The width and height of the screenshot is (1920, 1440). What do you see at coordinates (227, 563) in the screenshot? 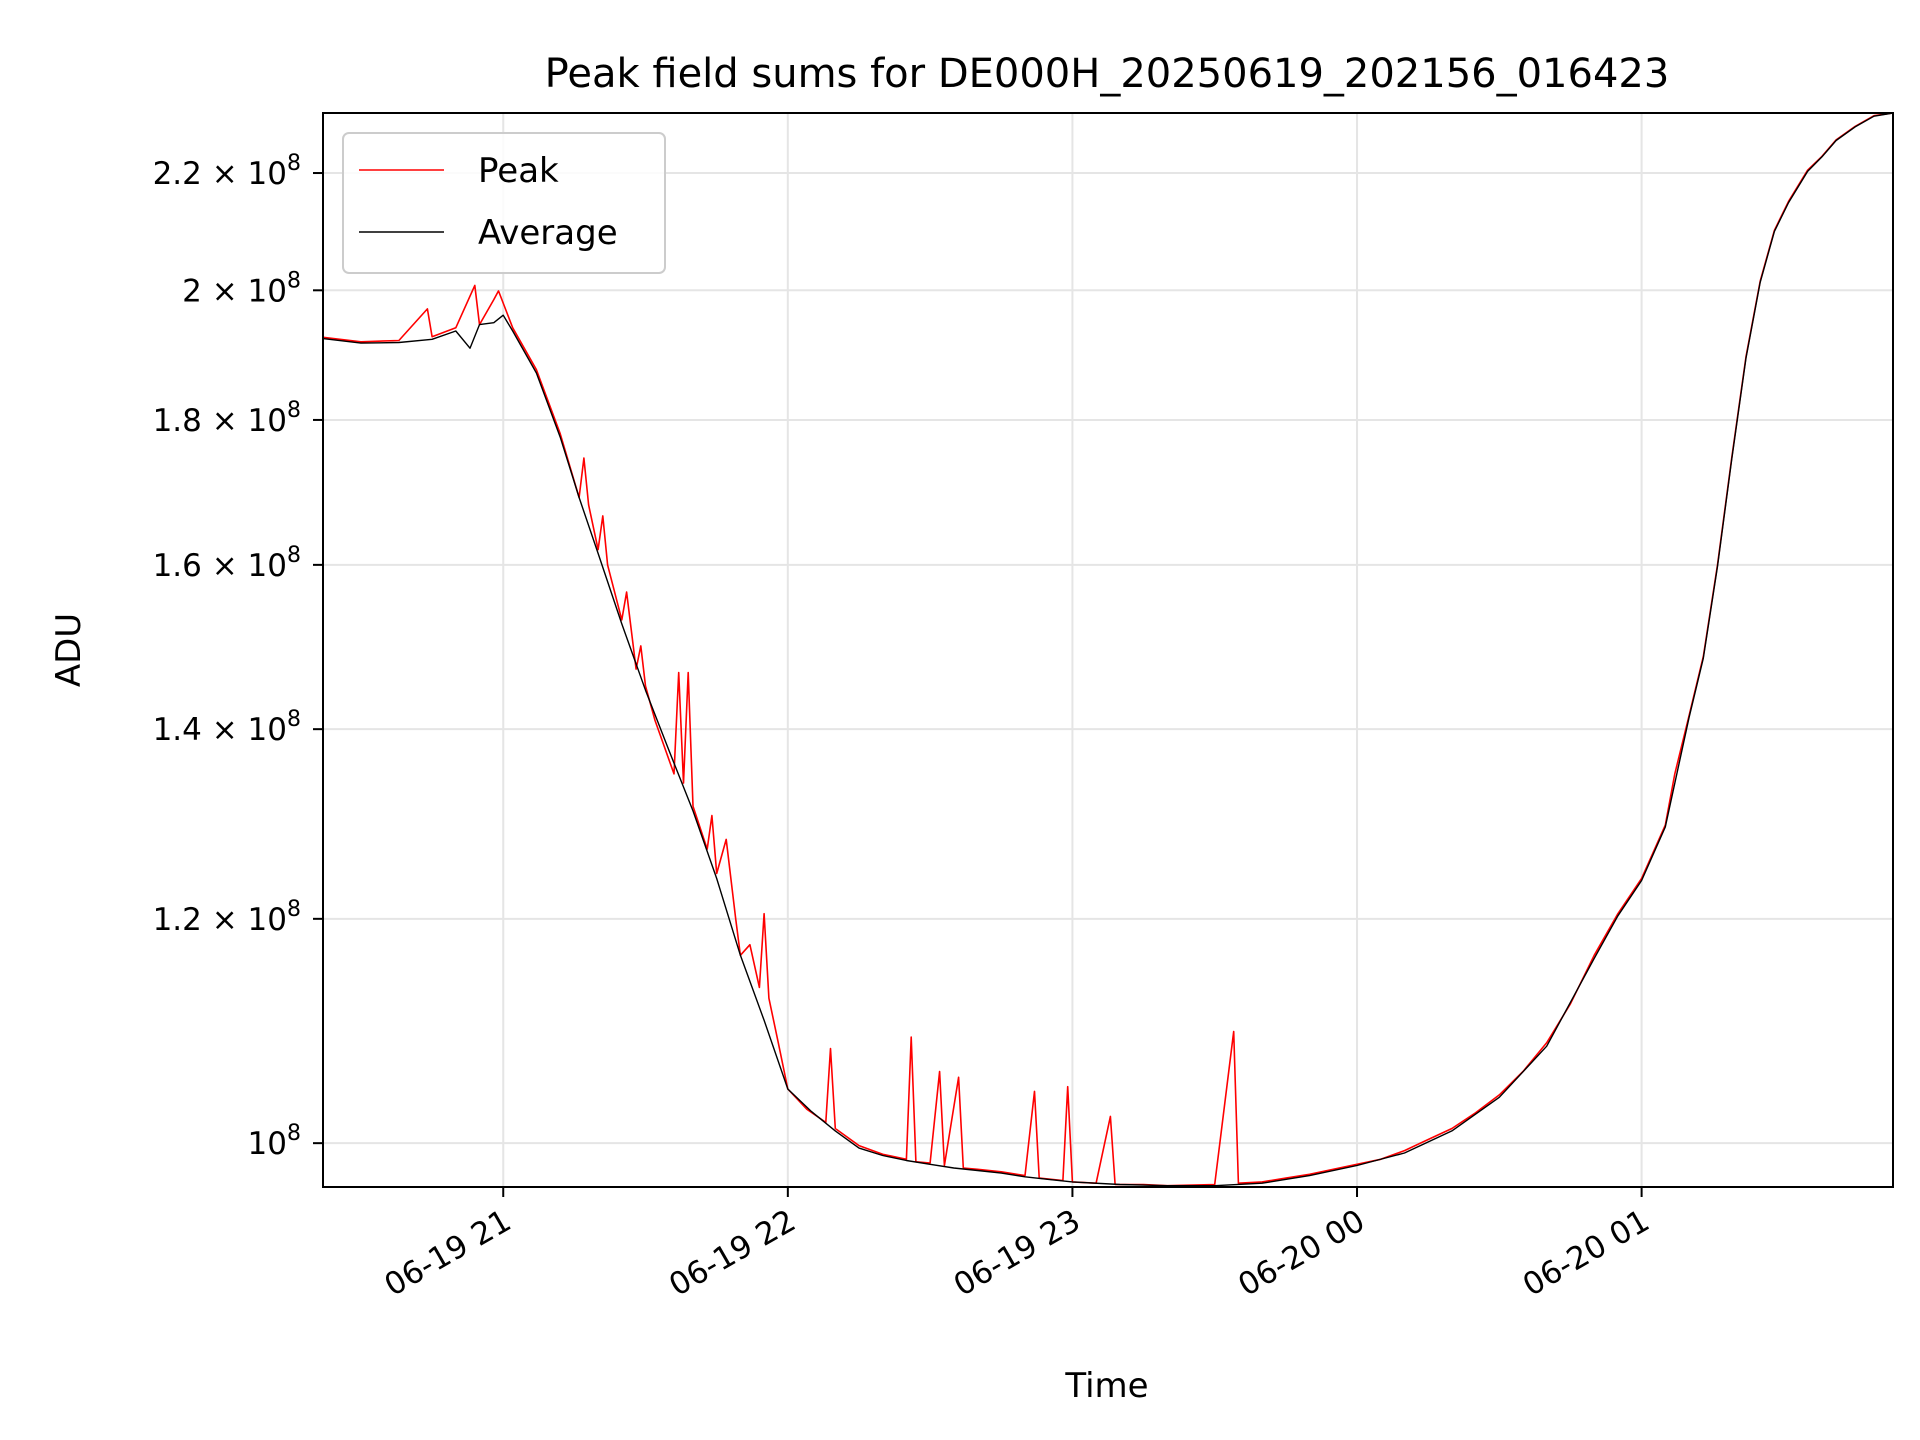
I see `y-tick-label: 1.6 × 108` at bounding box center [227, 563].